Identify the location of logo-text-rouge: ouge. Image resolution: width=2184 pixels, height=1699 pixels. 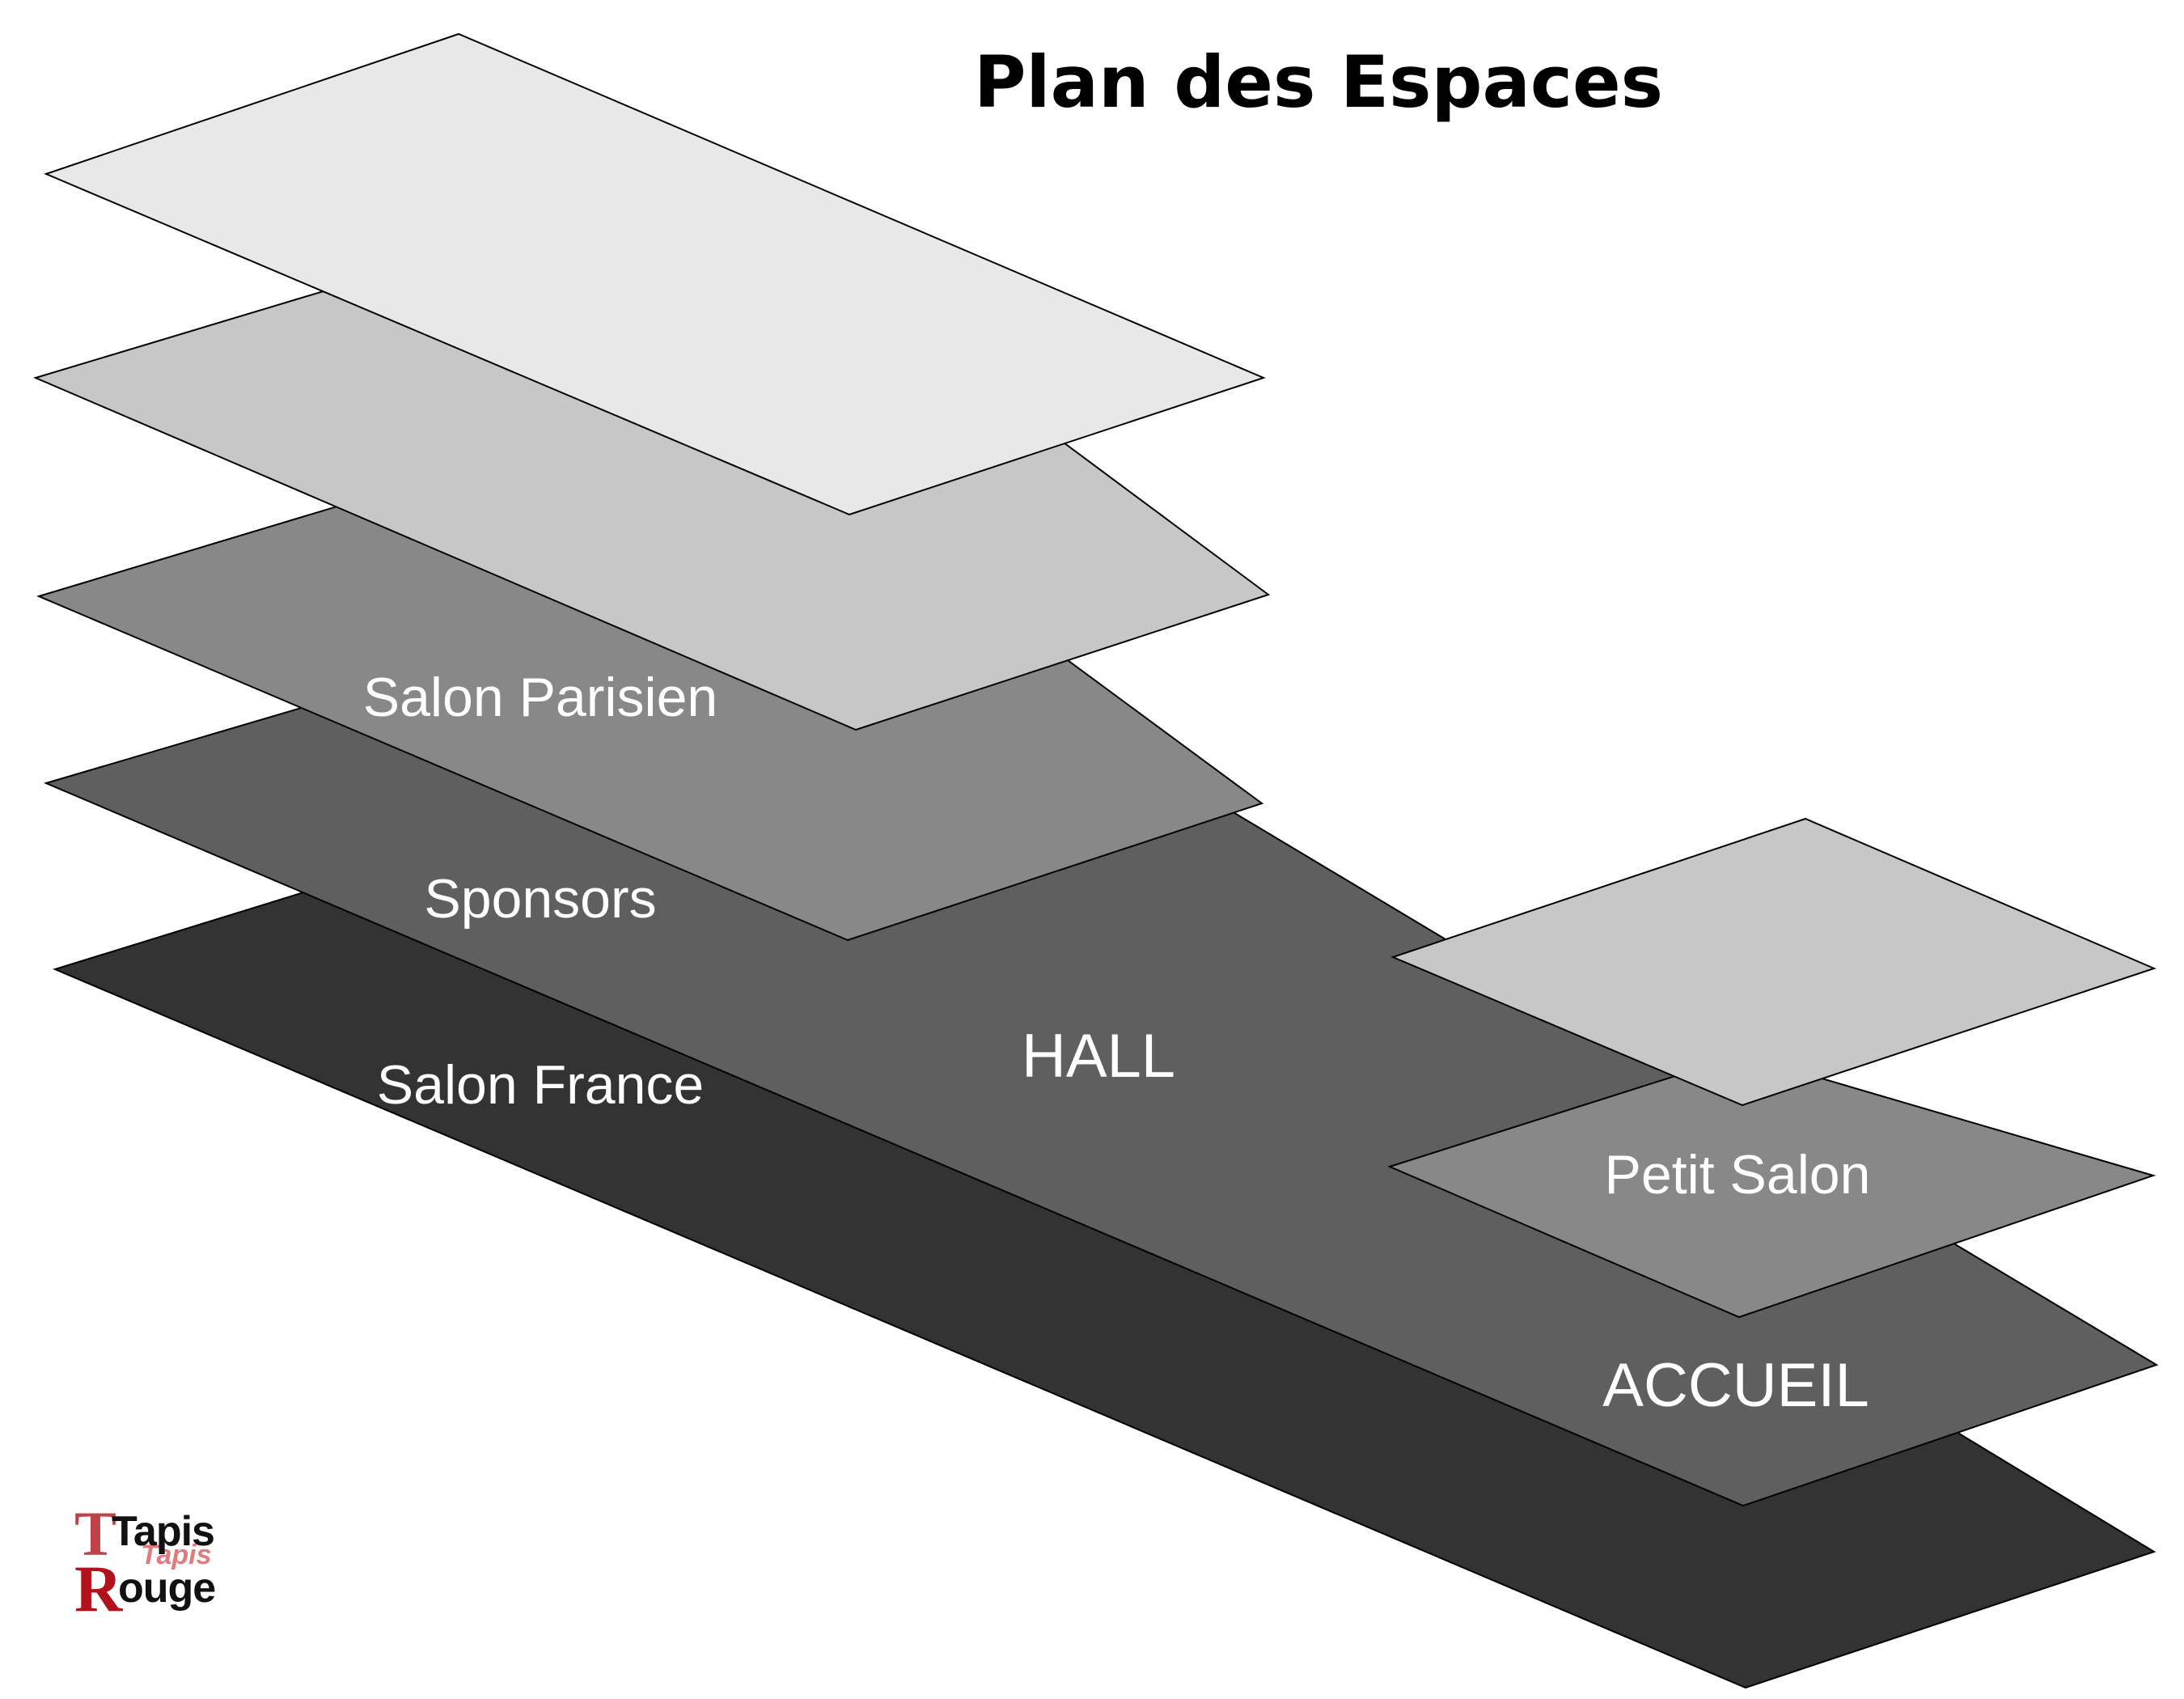
(167, 1588).